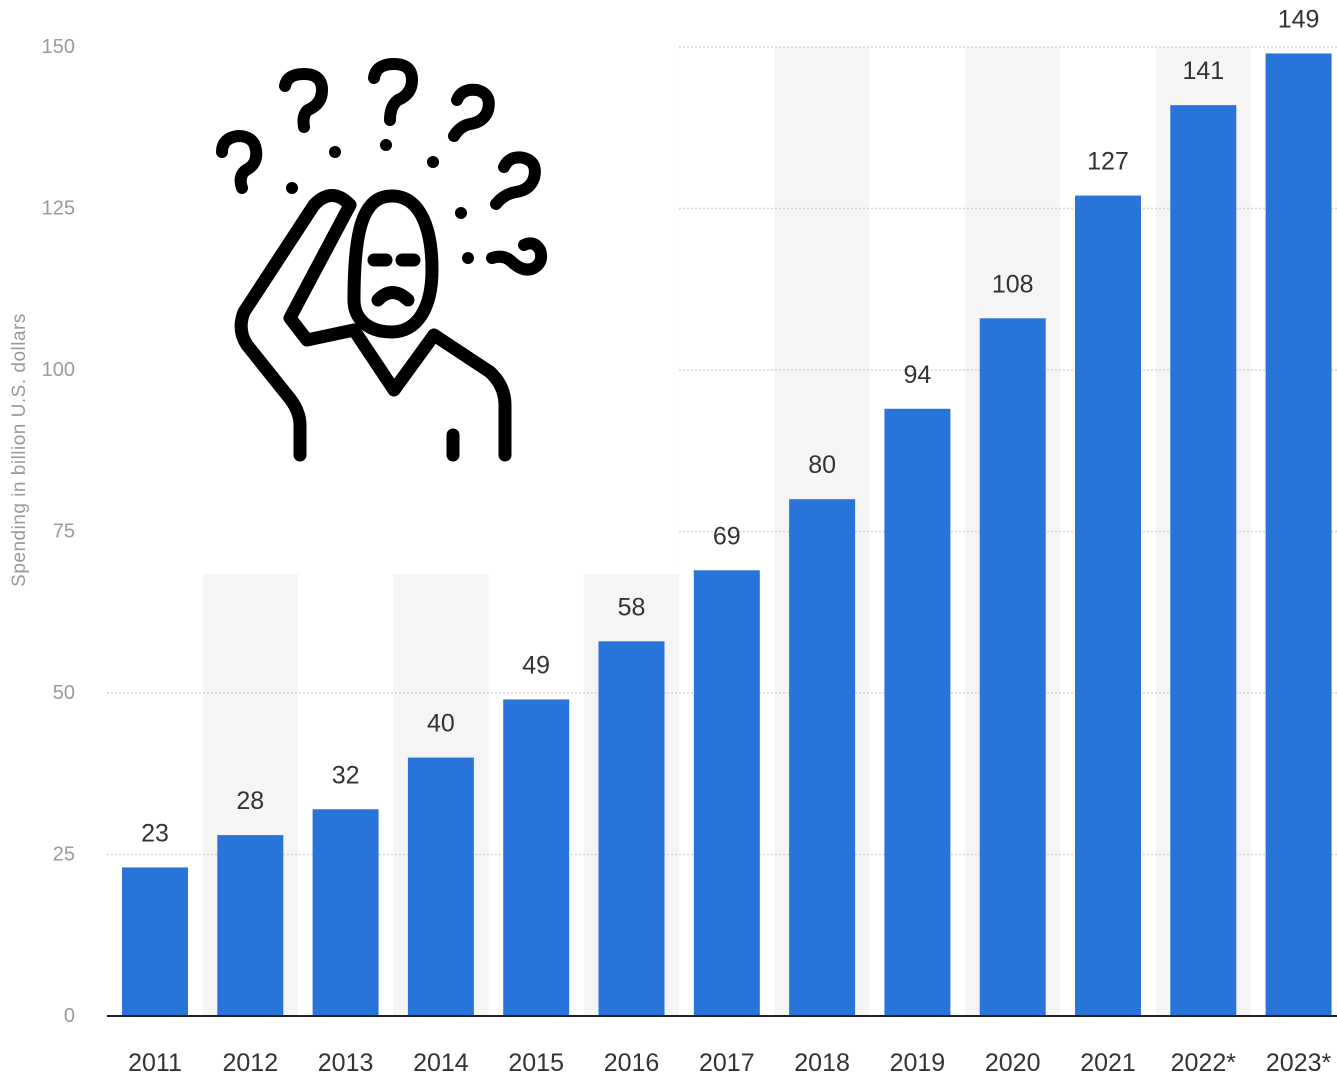  I want to click on data-label: 49, so click(536, 665).